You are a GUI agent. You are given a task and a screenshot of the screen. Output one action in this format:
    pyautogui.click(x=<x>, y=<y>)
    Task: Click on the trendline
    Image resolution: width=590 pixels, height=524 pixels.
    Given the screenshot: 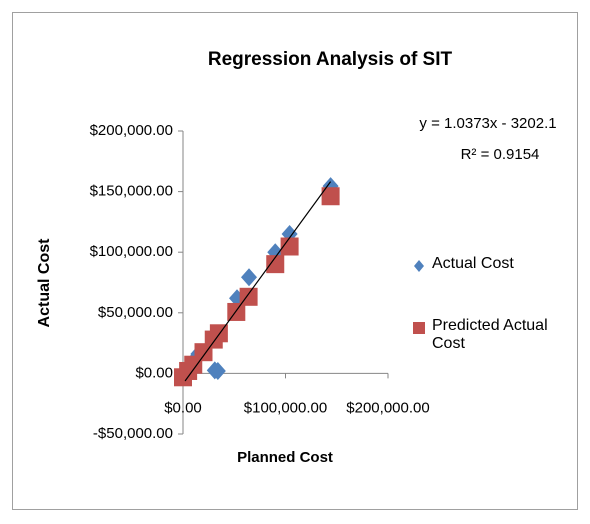 What is the action you would take?
    pyautogui.click(x=258, y=281)
    